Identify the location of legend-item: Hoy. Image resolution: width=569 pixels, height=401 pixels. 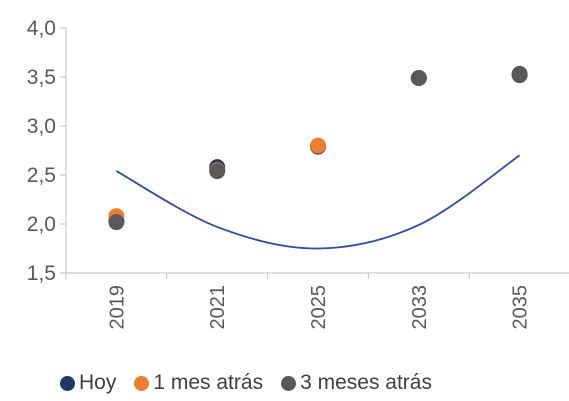
(88, 383).